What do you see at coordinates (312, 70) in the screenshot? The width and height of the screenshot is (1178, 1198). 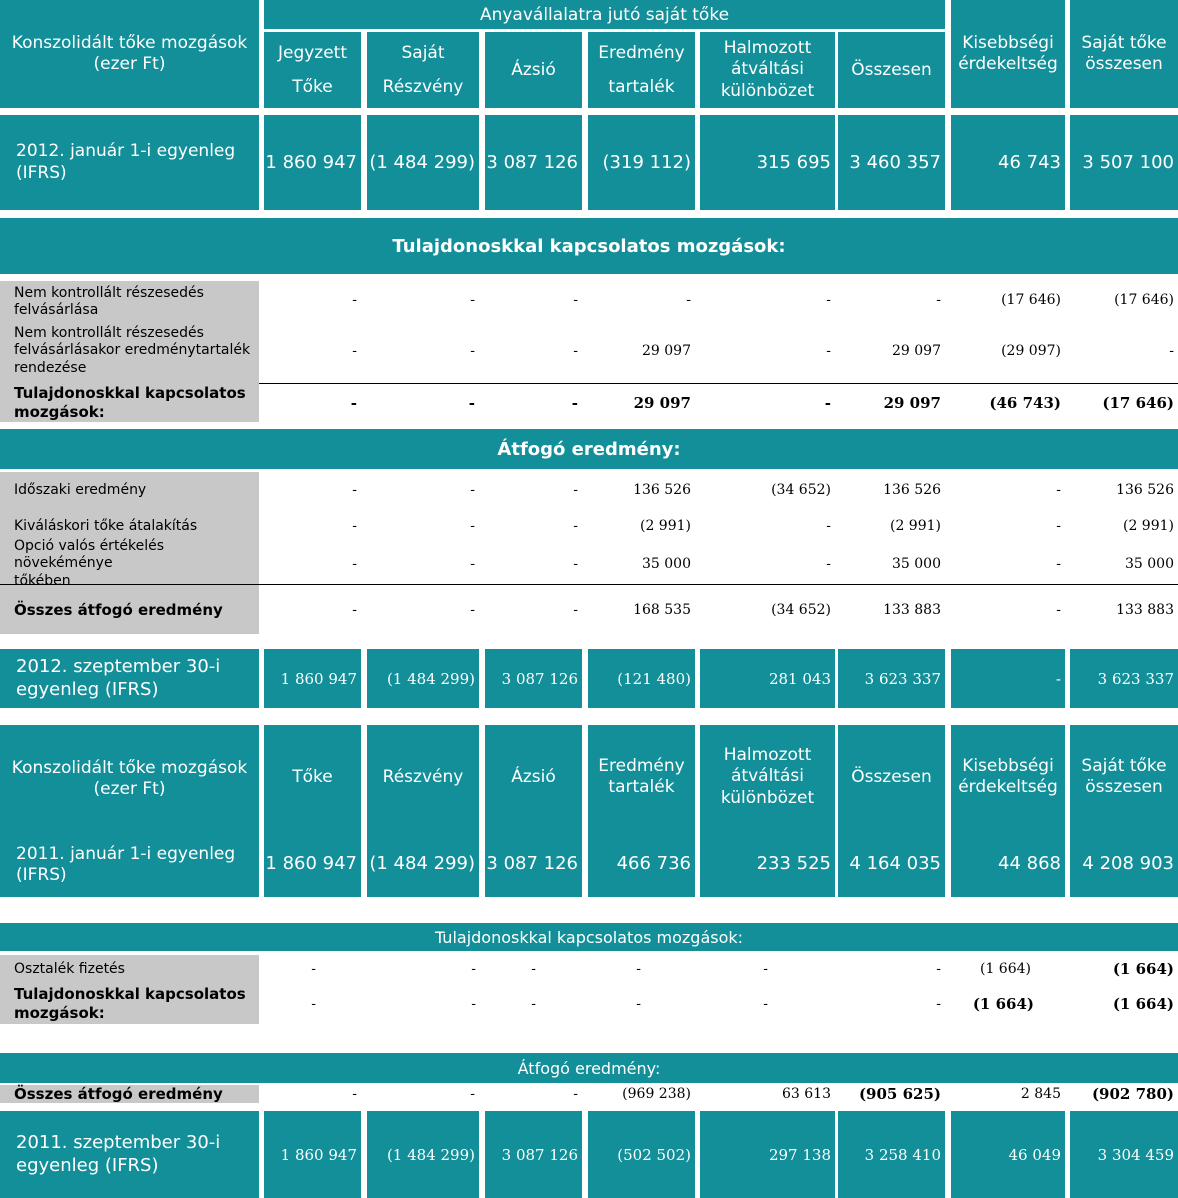 I see `col-header-jegyzett: Jegyzett Tőke` at bounding box center [312, 70].